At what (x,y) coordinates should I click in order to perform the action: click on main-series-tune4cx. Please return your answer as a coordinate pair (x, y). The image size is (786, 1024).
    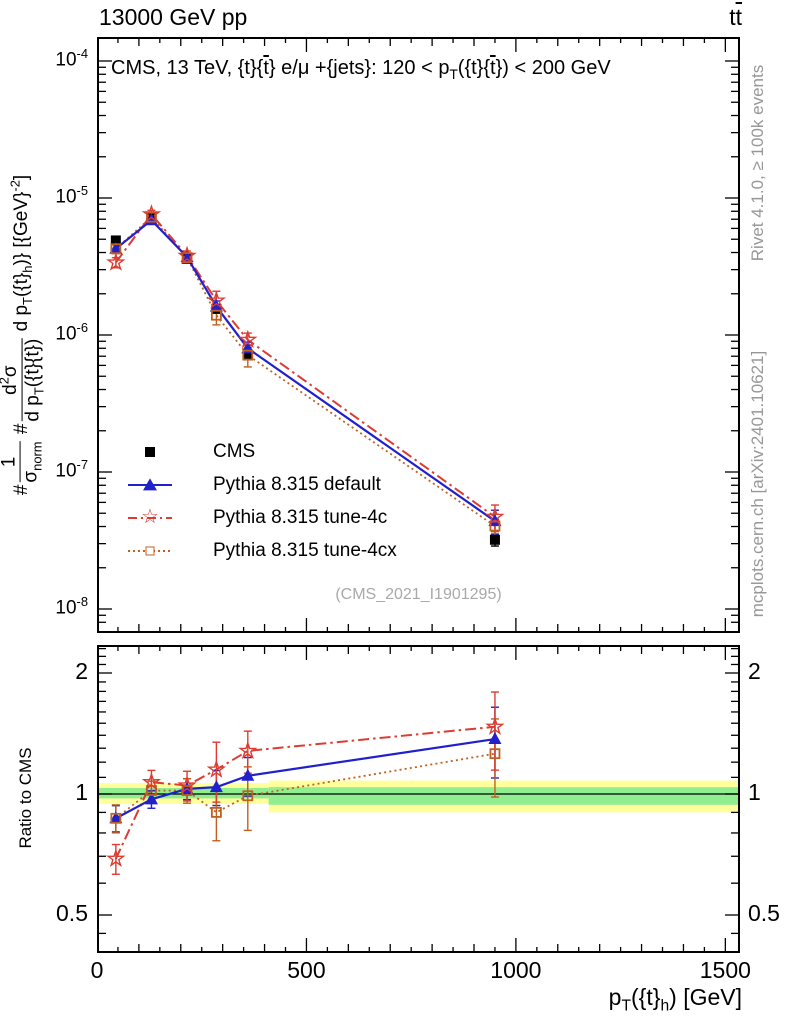
    Looking at the image, I should click on (305, 371).